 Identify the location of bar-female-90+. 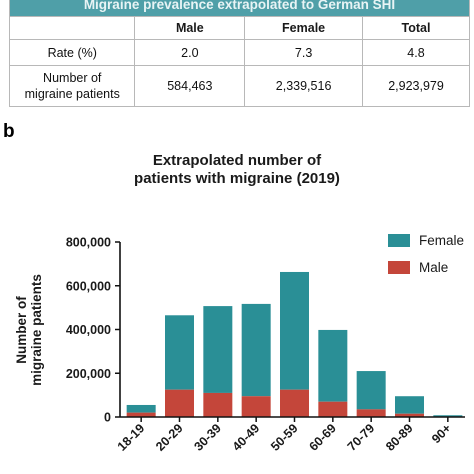
(448, 416).